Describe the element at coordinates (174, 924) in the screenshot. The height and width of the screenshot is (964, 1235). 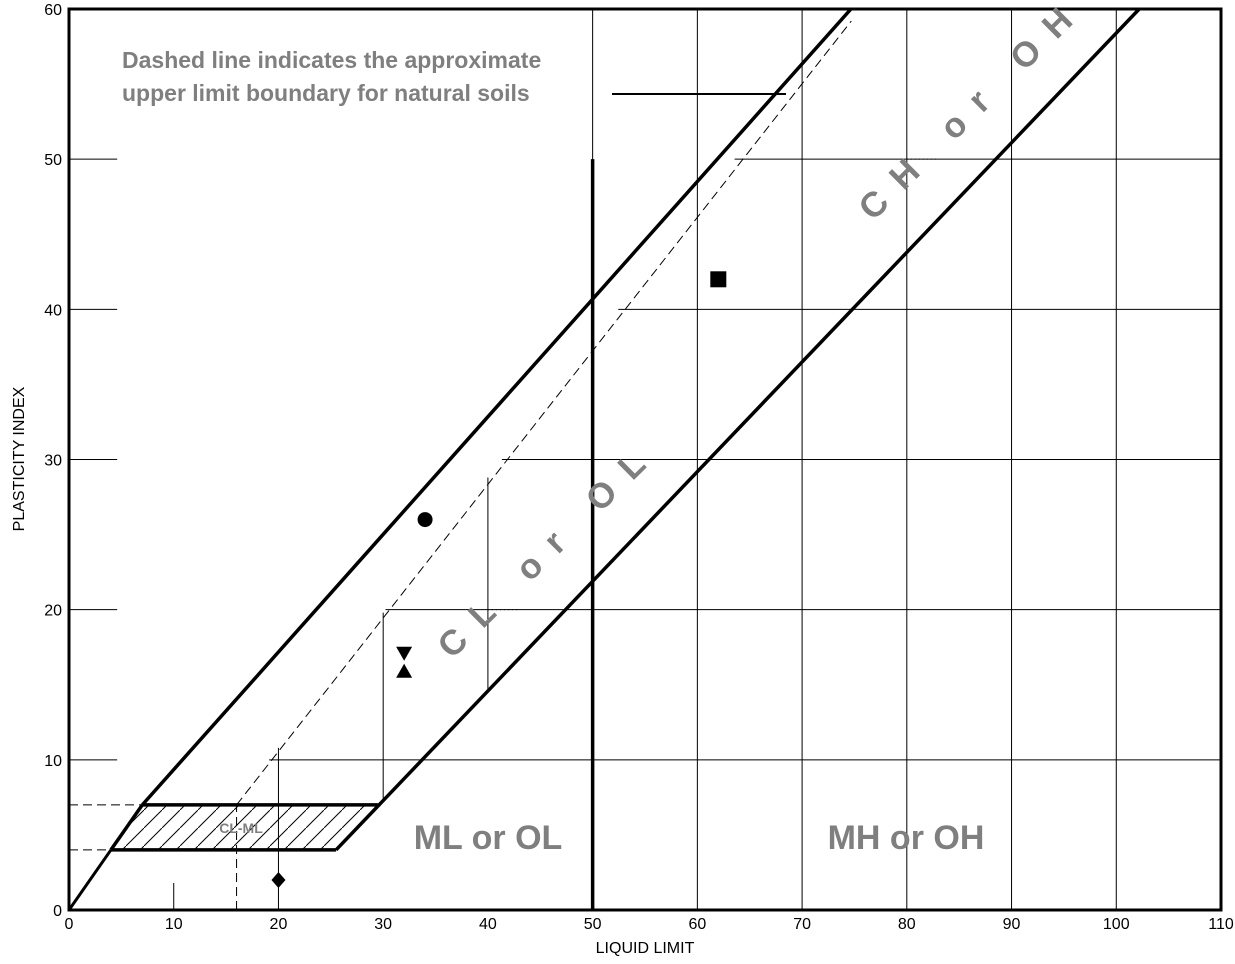
I see `x-tick-label: 10` at that location.